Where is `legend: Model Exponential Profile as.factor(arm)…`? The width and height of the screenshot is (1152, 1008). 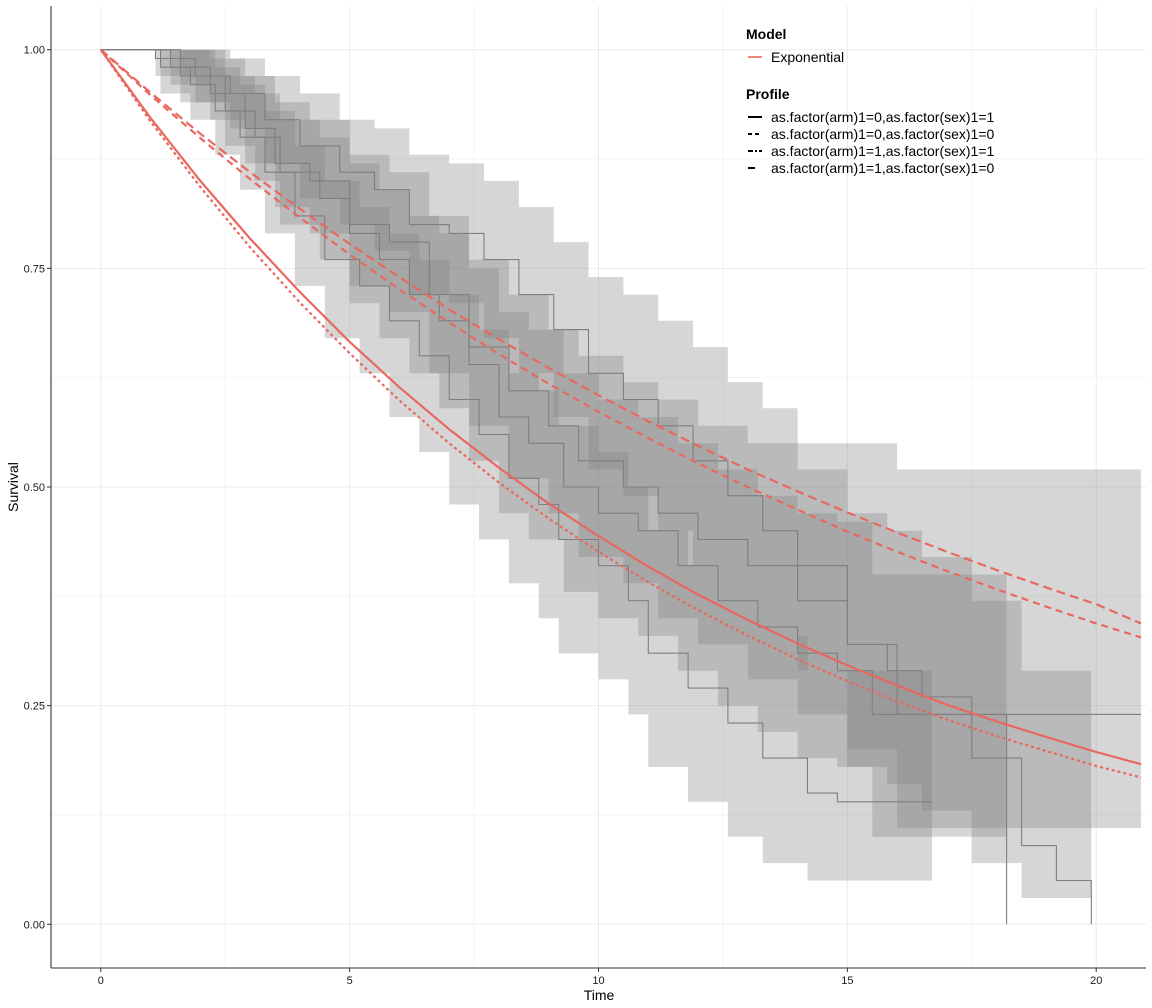 legend: Model Exponential Profile as.factor(arm)… is located at coordinates (870, 101).